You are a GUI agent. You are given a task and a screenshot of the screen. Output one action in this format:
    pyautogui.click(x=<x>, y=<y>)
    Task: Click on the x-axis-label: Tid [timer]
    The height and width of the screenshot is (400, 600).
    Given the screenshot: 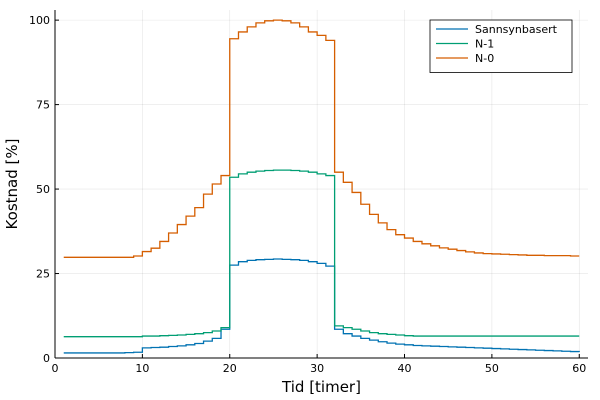 What is the action you would take?
    pyautogui.click(x=321, y=387)
    